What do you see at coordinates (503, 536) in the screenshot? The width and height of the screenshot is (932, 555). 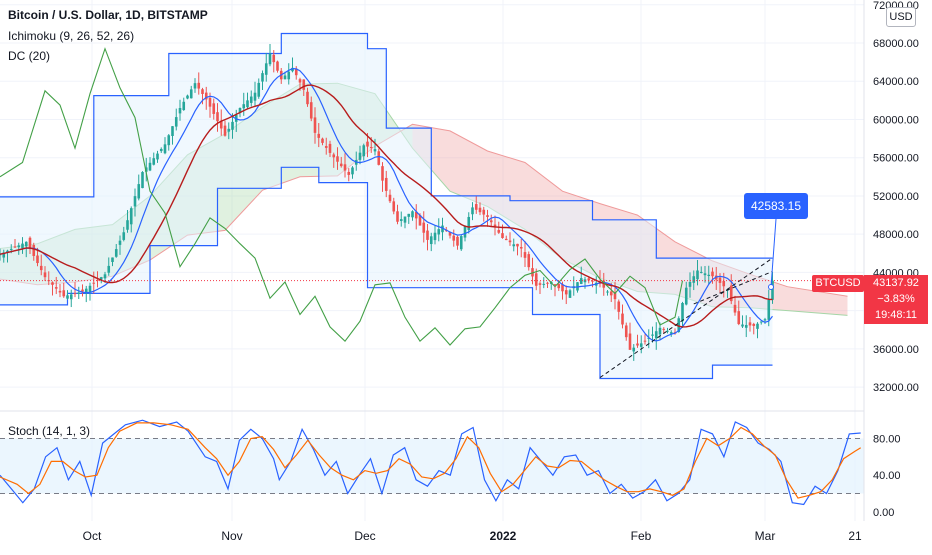 I see `x-tick-label: 2022` at bounding box center [503, 536].